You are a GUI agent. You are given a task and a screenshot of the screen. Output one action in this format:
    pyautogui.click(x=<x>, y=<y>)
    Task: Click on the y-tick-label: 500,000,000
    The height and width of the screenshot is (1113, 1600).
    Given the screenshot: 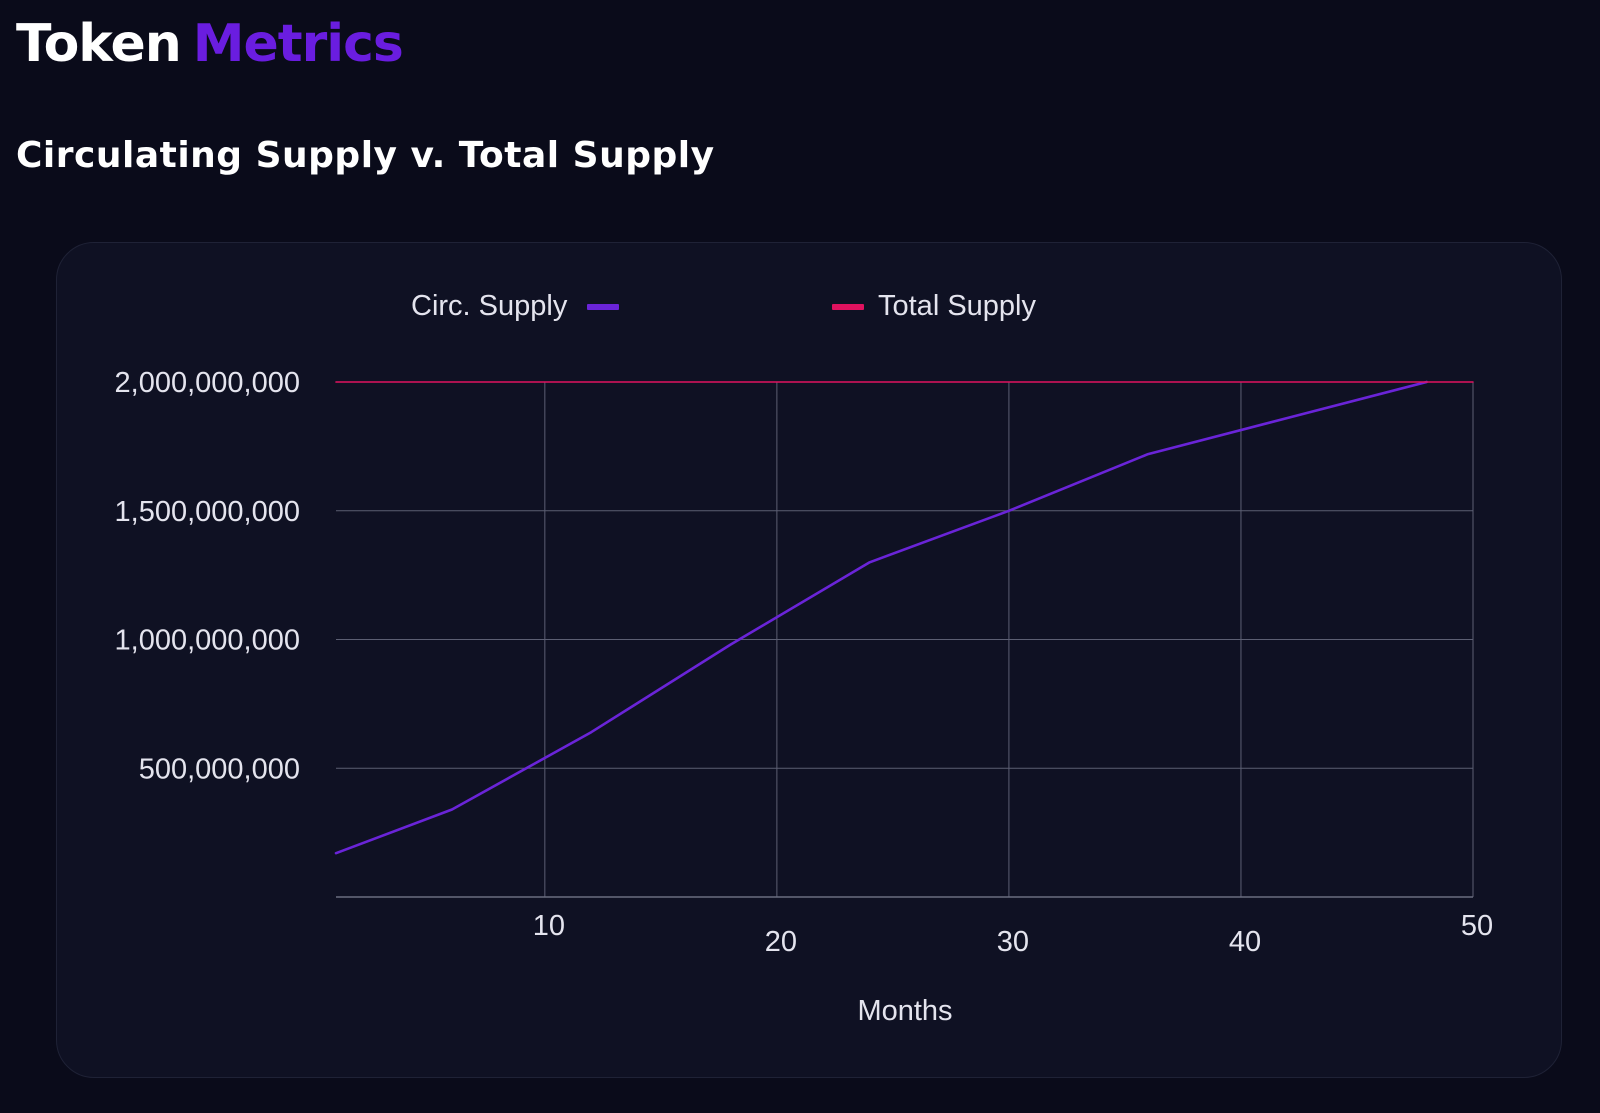 What is the action you would take?
    pyautogui.click(x=219, y=769)
    